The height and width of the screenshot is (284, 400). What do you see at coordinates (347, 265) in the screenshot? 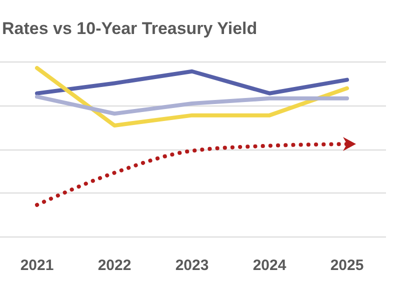
I see `x-tick-label: 2025` at bounding box center [347, 265].